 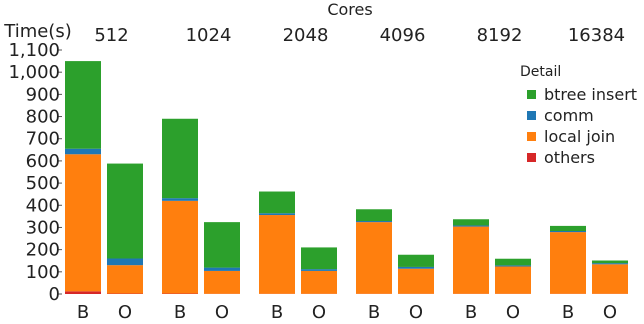 What do you see at coordinates (43, 117) in the screenshot?
I see `y-tick-label: 800` at bounding box center [43, 117].